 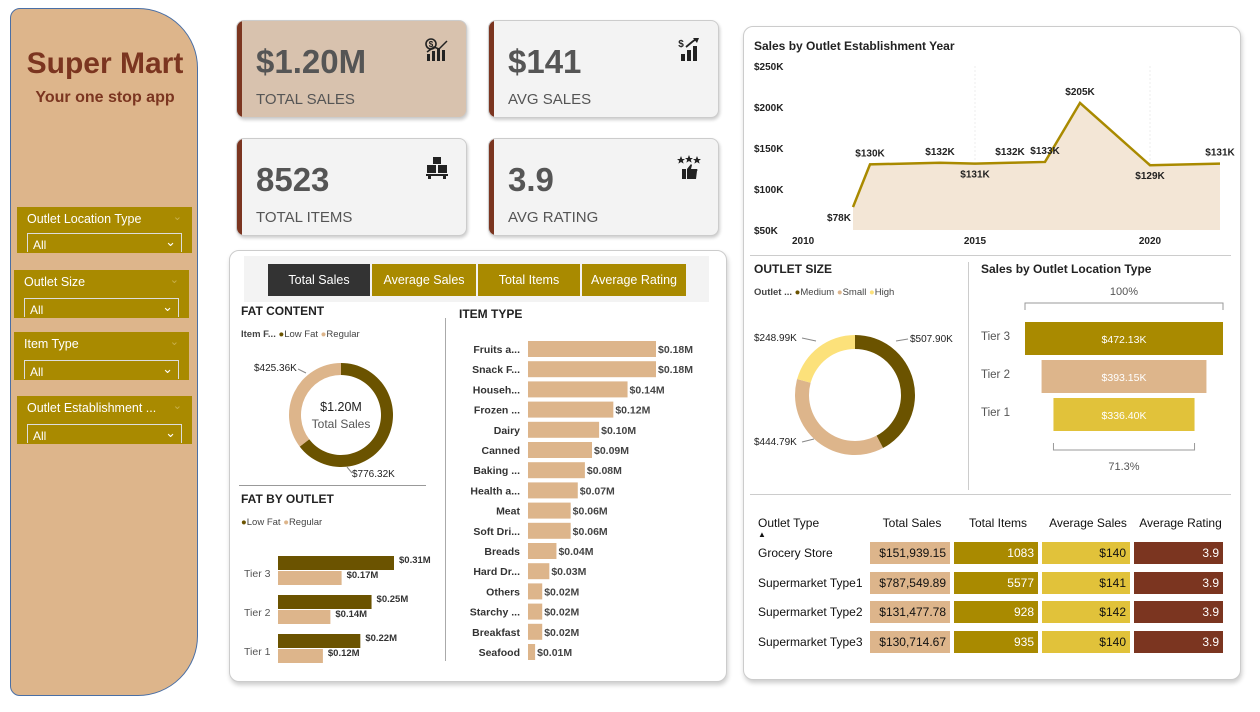 What do you see at coordinates (789, 523) in the screenshot?
I see `column-header-outlet-type: Outlet Type` at bounding box center [789, 523].